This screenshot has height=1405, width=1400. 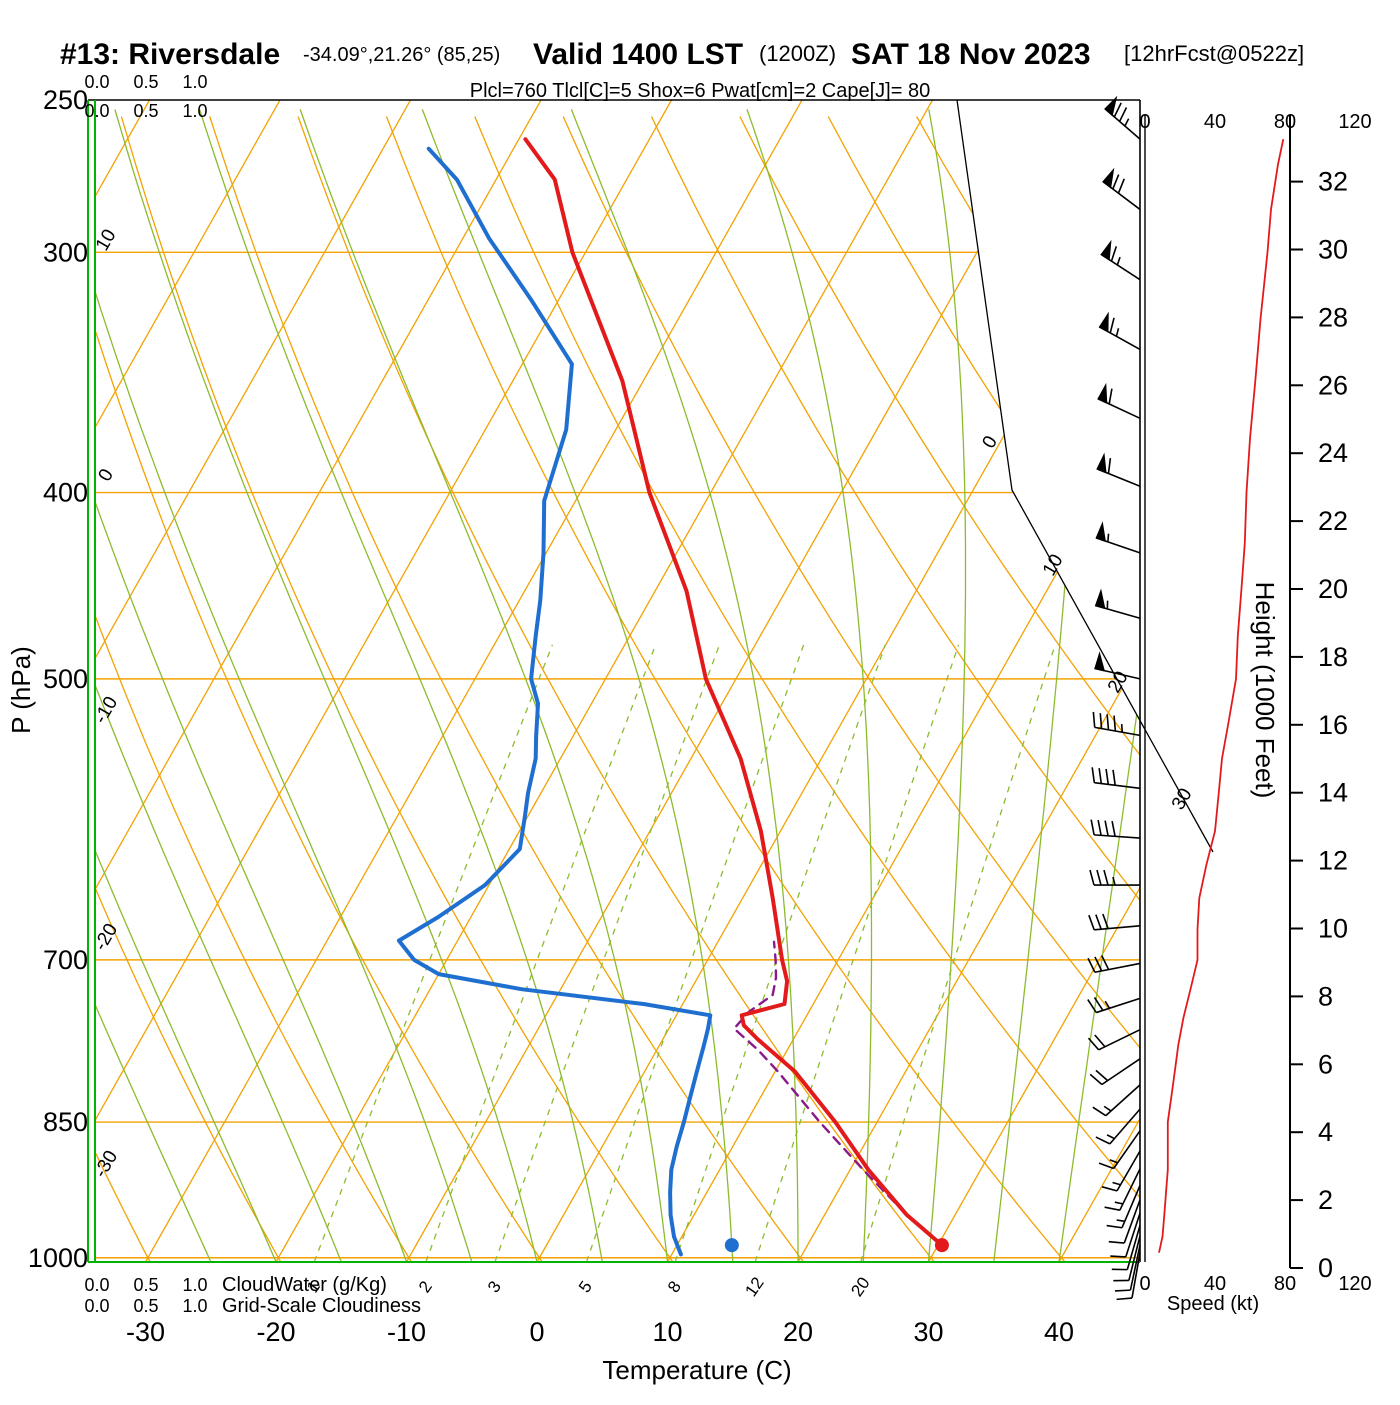 What do you see at coordinates (1333, 929) in the screenshot?
I see `height-tick-label: 10` at bounding box center [1333, 929].